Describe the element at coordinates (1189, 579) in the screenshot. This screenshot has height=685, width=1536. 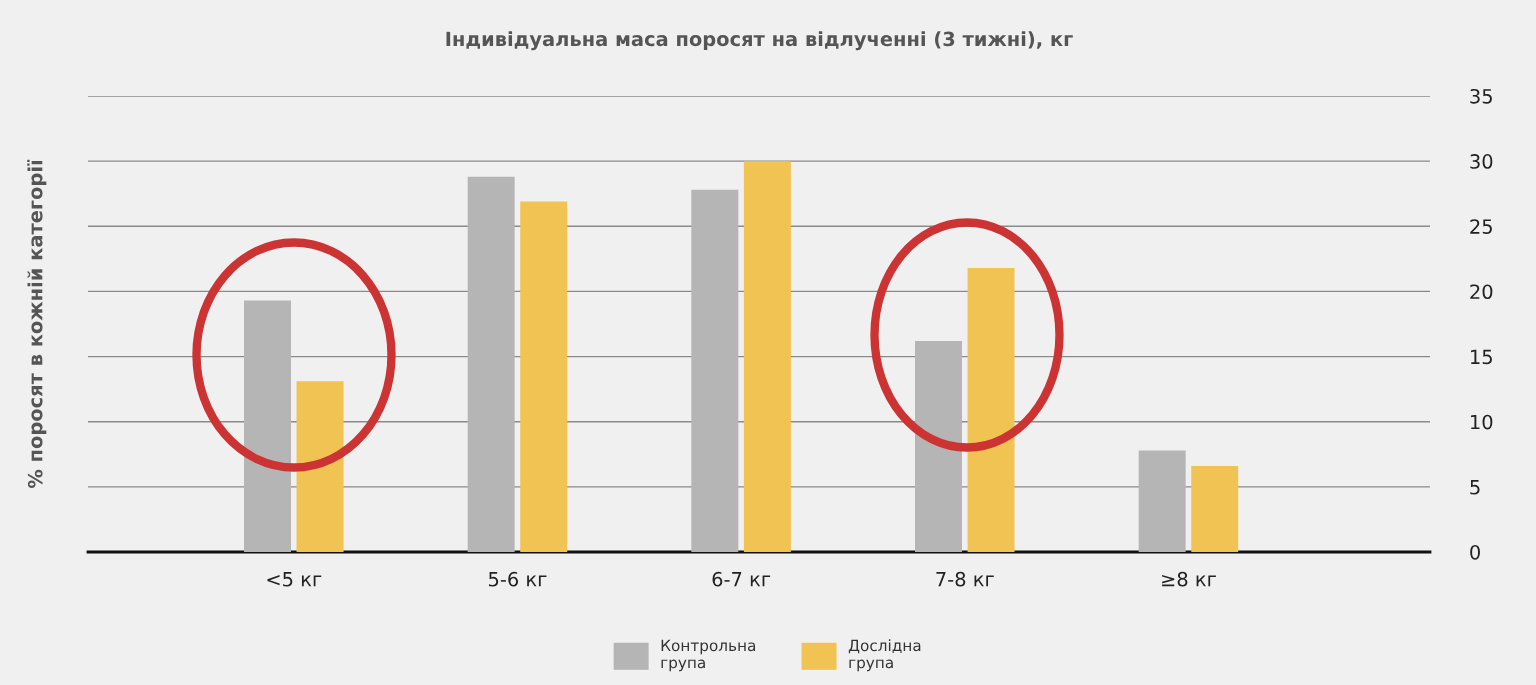
I see `x-tick-label: ≥8 кг` at that location.